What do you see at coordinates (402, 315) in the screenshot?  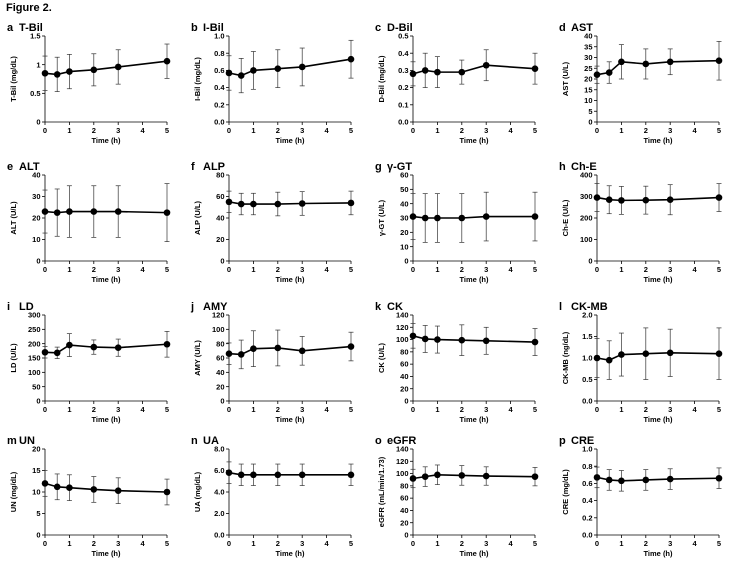 I see `y-tick-label: 140` at bounding box center [402, 315].